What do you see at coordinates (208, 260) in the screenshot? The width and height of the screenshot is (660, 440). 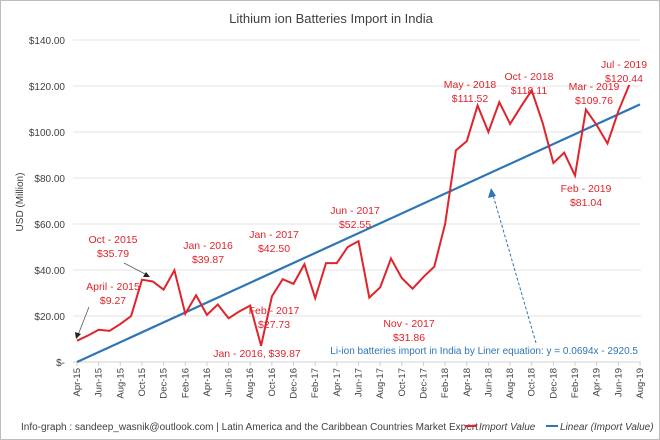 I see `annotation-value: $39.87` at bounding box center [208, 260].